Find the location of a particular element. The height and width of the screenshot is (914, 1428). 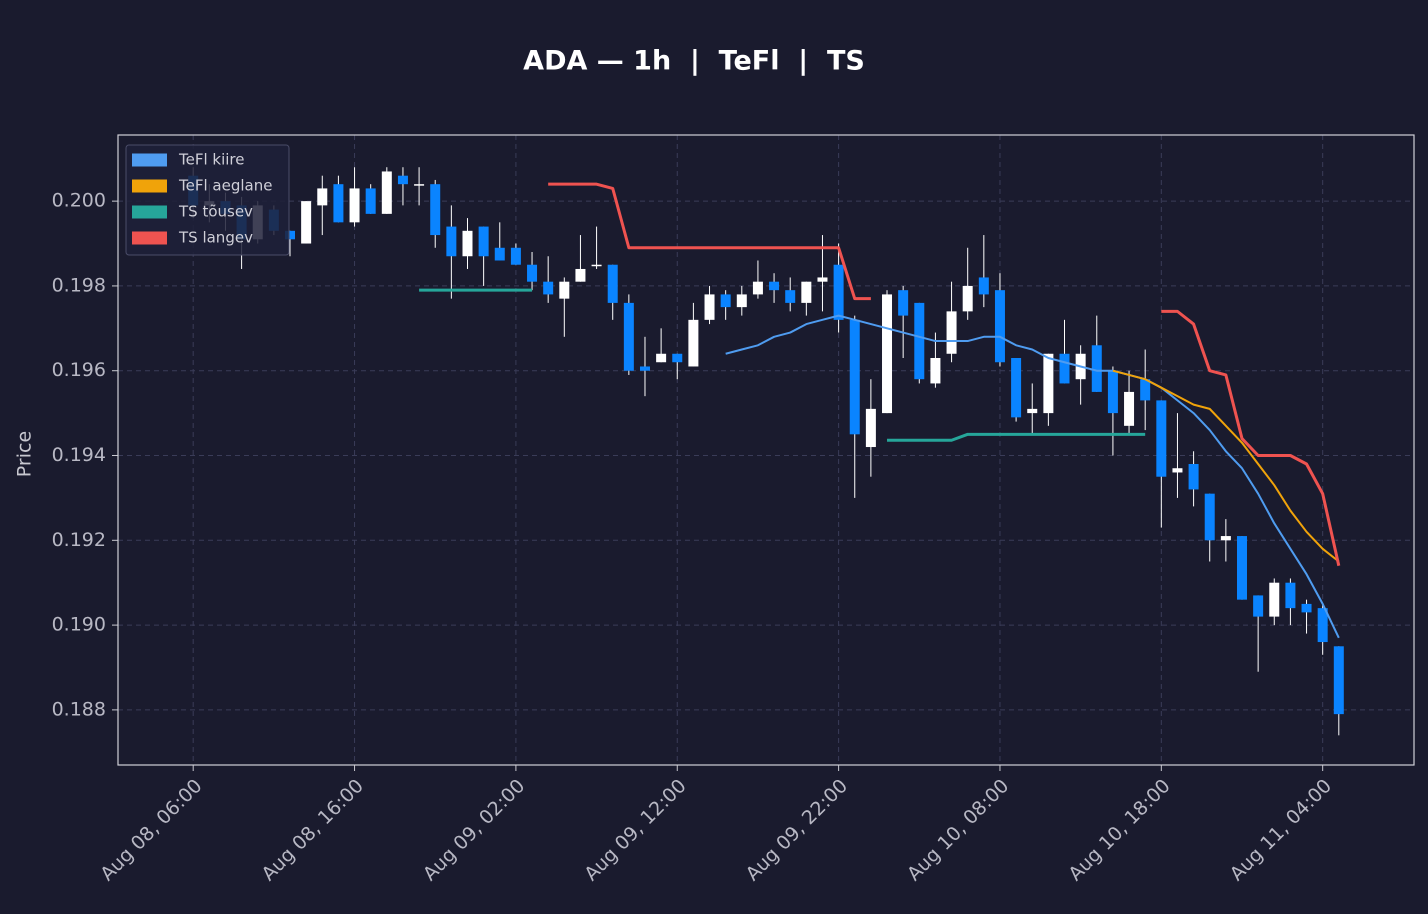

y-tick-label: 0.194 is located at coordinates (79, 455).